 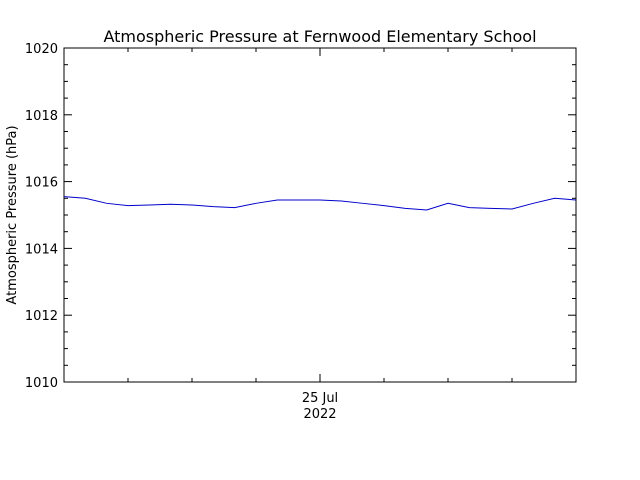 I want to click on x-tick-label-year: 2022, so click(x=319, y=414).